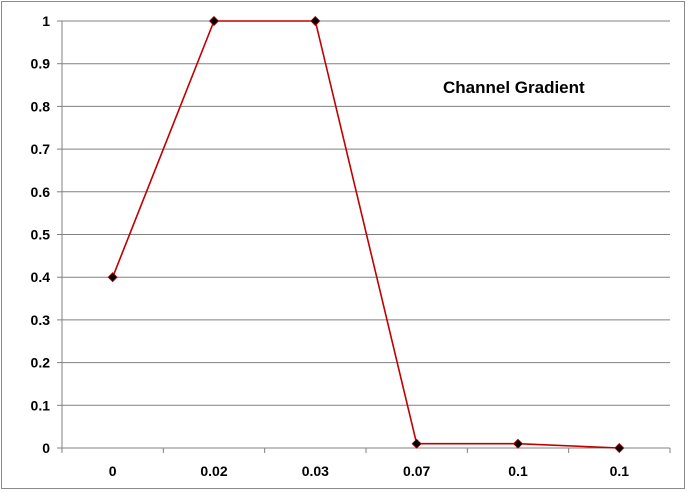  I want to click on x-tick-label: 0.02, so click(213, 471).